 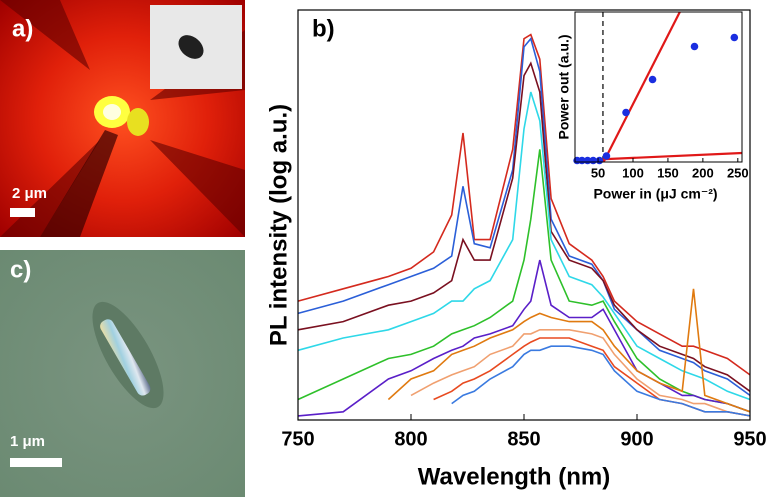 What do you see at coordinates (27, 441) in the screenshot?
I see `scale-bar-label: 1 μm` at bounding box center [27, 441].